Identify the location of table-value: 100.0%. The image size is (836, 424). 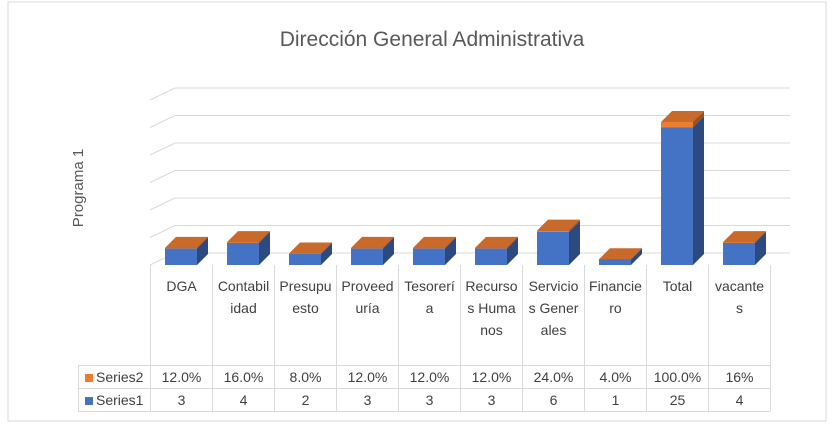
(677, 376).